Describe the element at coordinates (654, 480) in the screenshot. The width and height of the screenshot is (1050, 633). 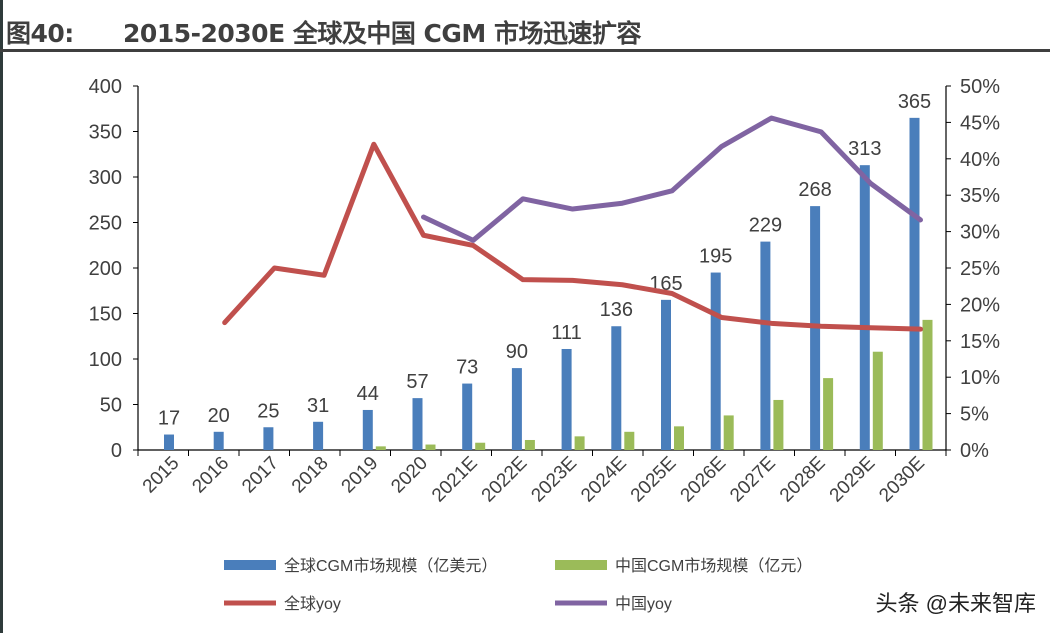
I see `x-tick-label: 2025E` at that location.